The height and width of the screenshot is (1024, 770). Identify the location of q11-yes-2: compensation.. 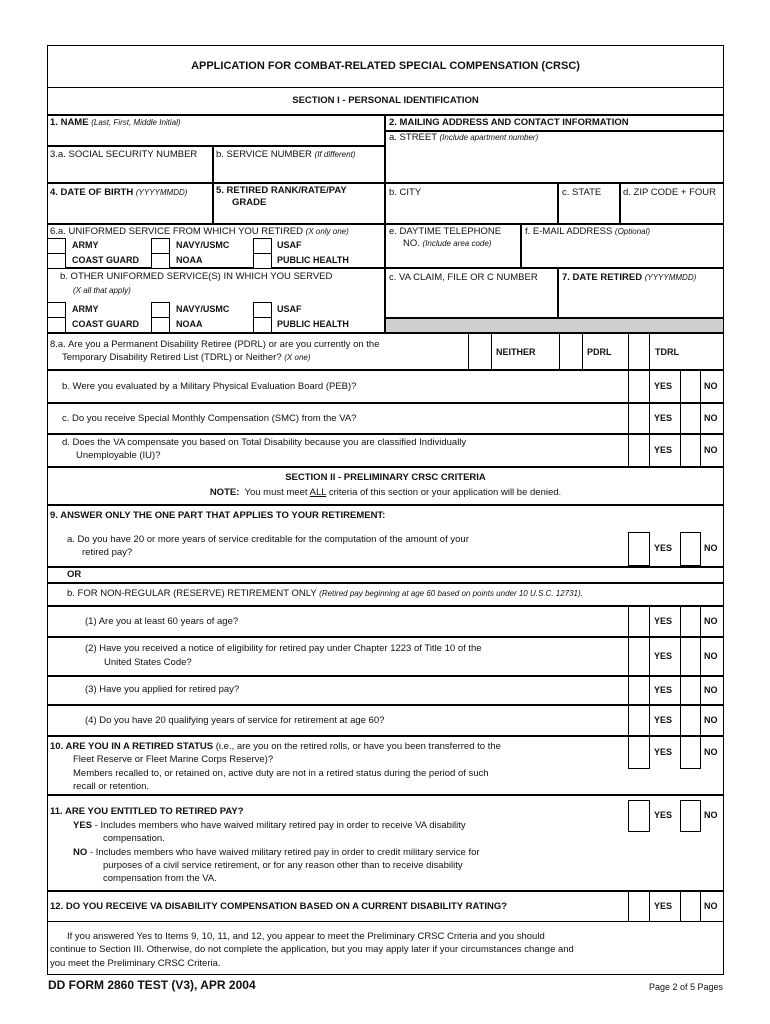
(134, 838).